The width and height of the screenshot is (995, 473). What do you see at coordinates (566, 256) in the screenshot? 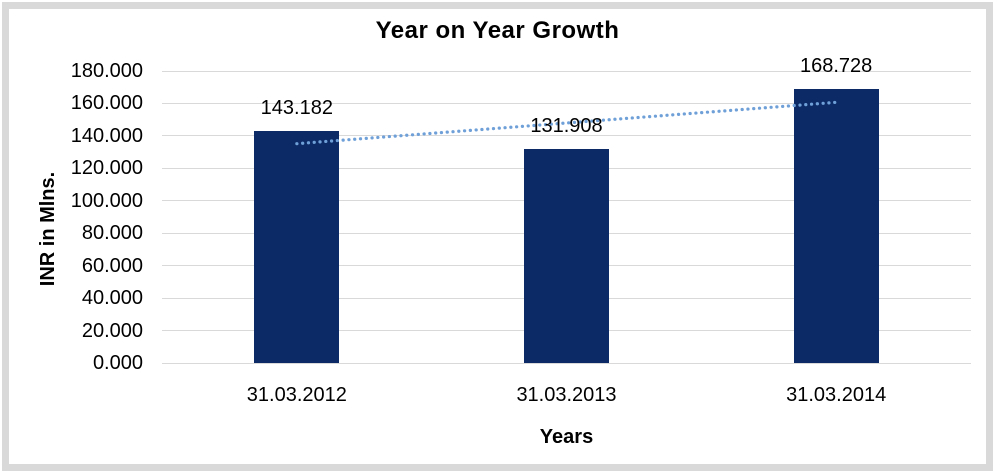
I see `bar-31.03.2013` at bounding box center [566, 256].